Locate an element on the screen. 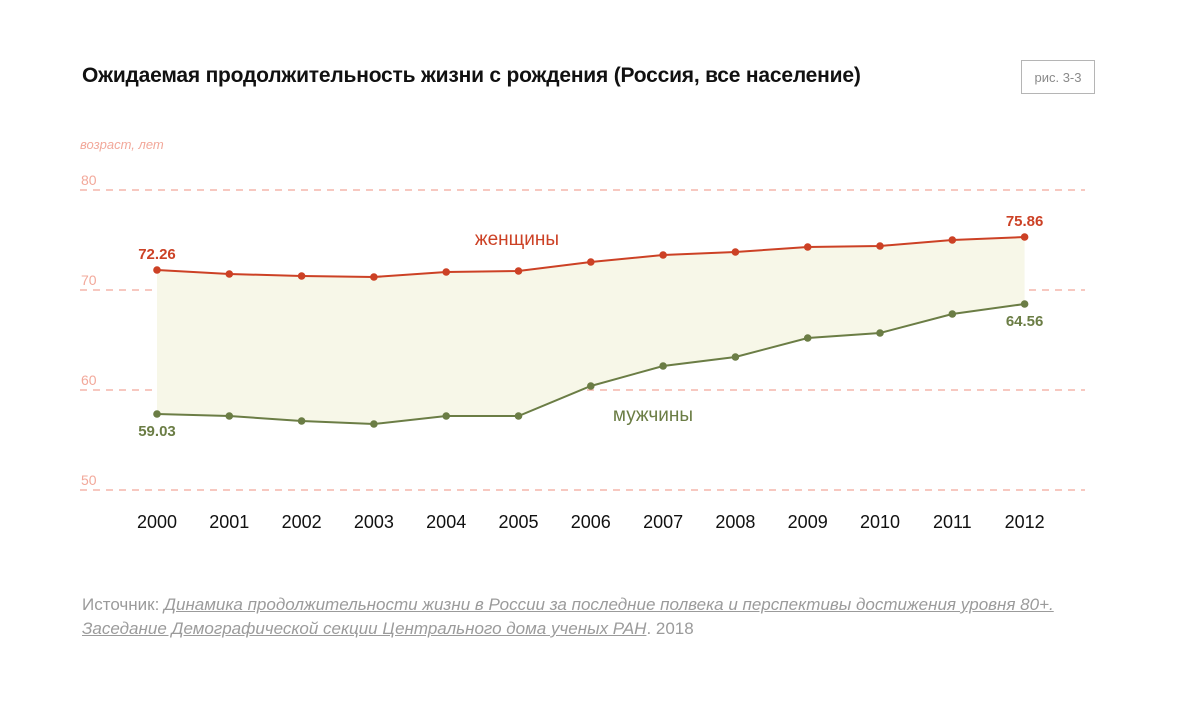 The image size is (1190, 720). x-tick-label-2001: 2001 is located at coordinates (229, 522).